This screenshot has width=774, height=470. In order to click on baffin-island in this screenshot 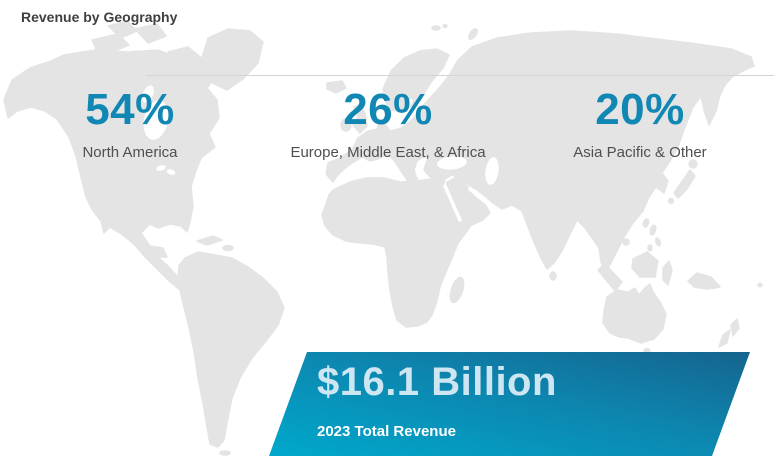, I will do `click(189, 77)`.